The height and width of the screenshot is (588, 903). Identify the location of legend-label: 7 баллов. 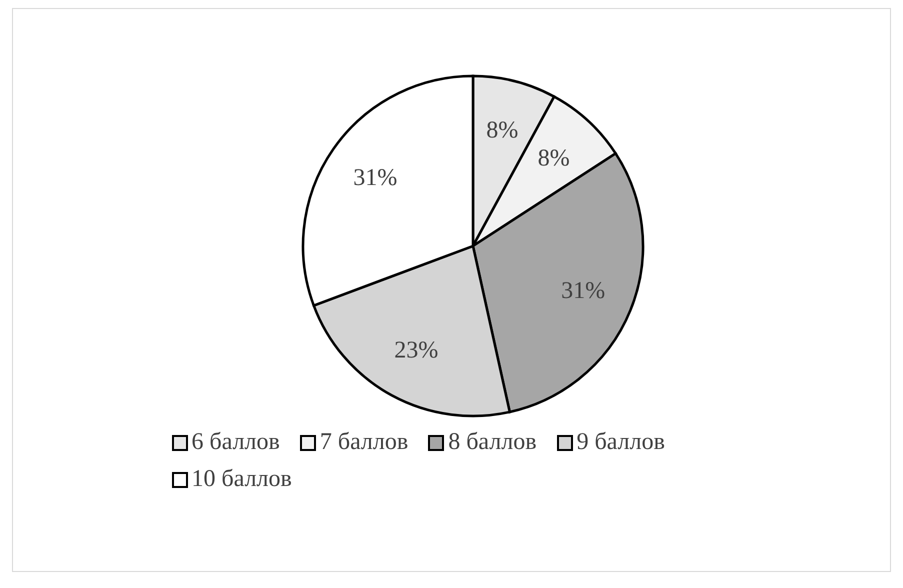
(364, 442).